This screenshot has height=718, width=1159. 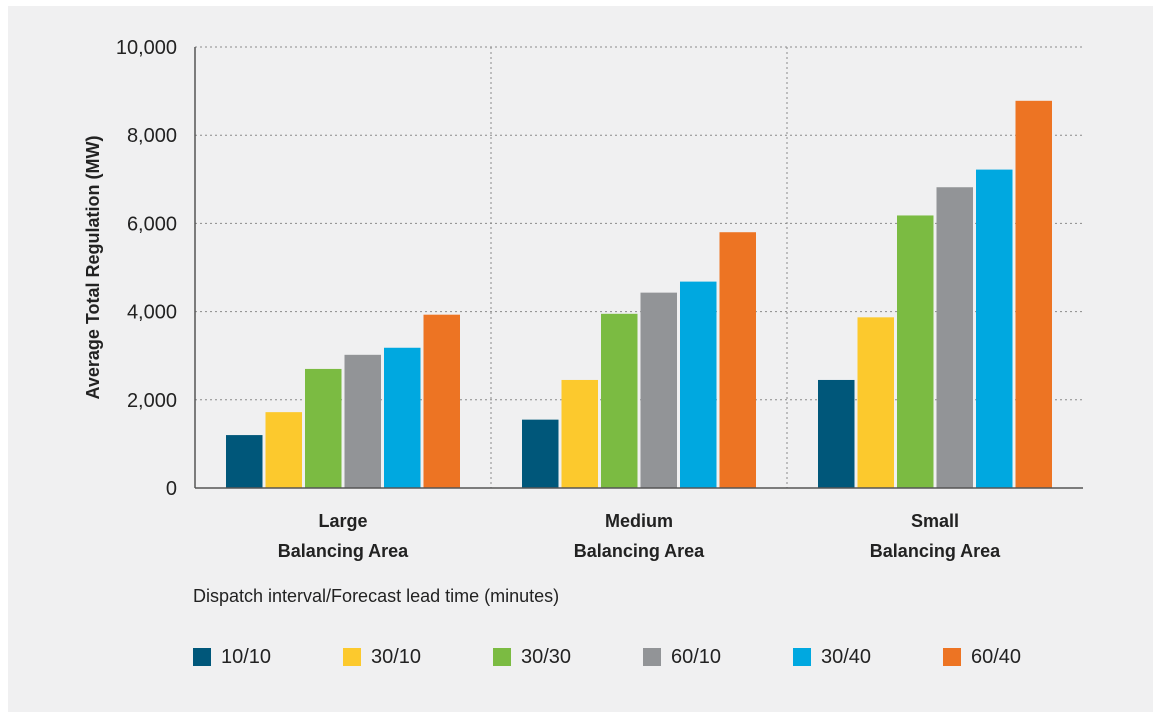 What do you see at coordinates (246, 656) in the screenshot?
I see `legend-label: 10/10` at bounding box center [246, 656].